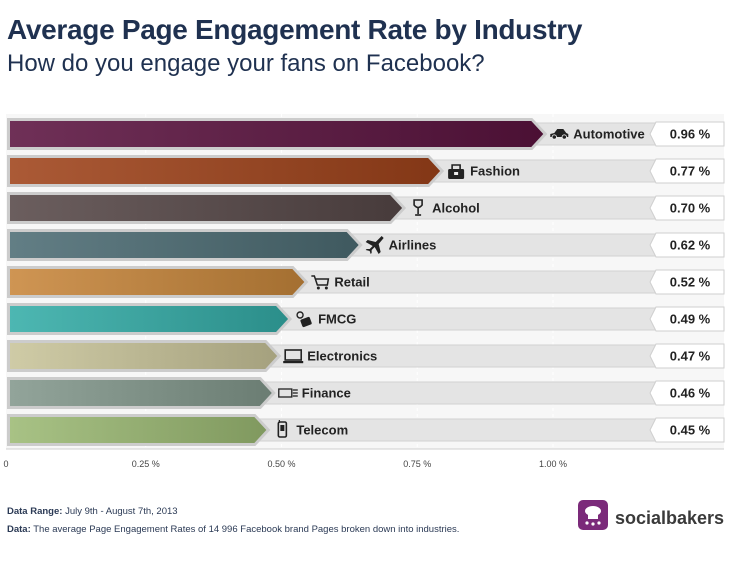 This screenshot has height=580, width=733. Describe the element at coordinates (690, 245) in the screenshot. I see `bar-value-label: 0.62 %` at that location.